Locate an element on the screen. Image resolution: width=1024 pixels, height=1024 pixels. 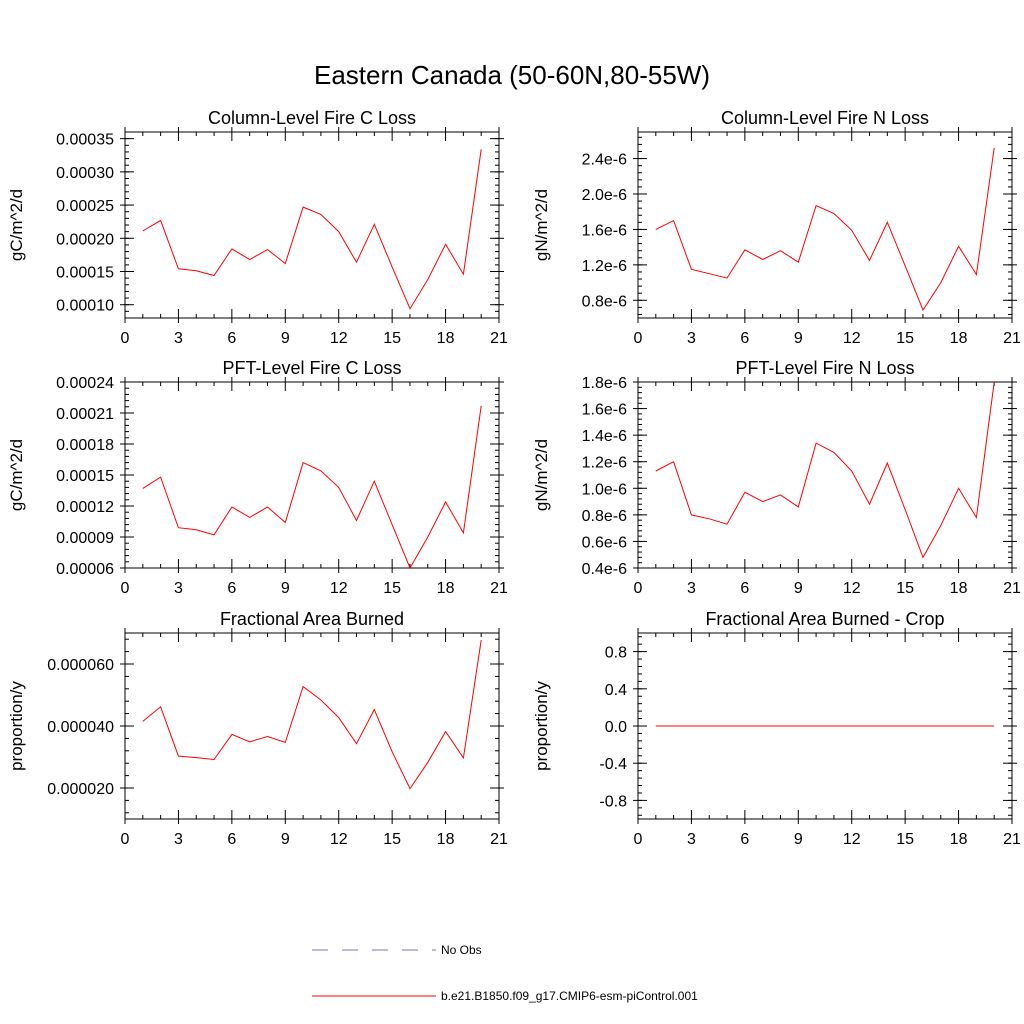
y-tick-label: 2.0e-6 is located at coordinates (604, 195).